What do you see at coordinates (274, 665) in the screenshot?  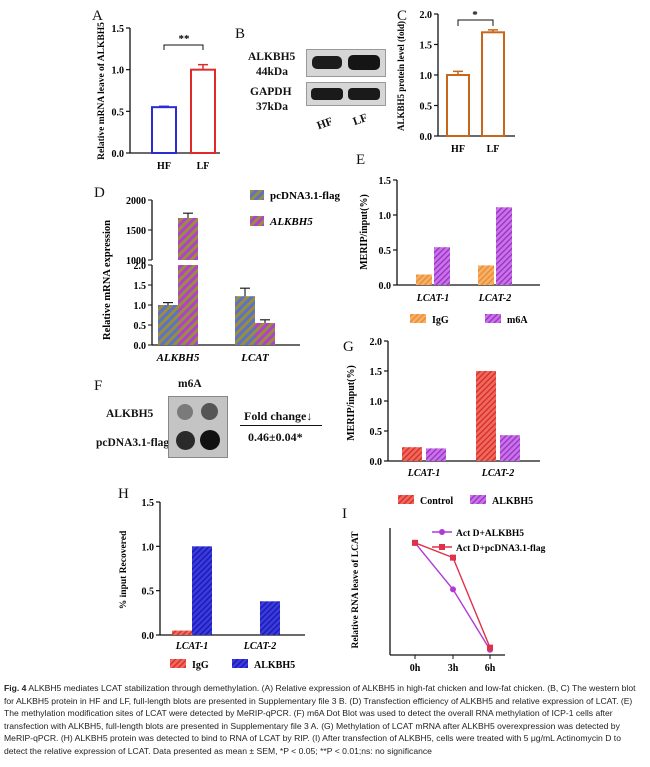 I see `panel-h-legend-label: ALKBH5` at bounding box center [274, 665].